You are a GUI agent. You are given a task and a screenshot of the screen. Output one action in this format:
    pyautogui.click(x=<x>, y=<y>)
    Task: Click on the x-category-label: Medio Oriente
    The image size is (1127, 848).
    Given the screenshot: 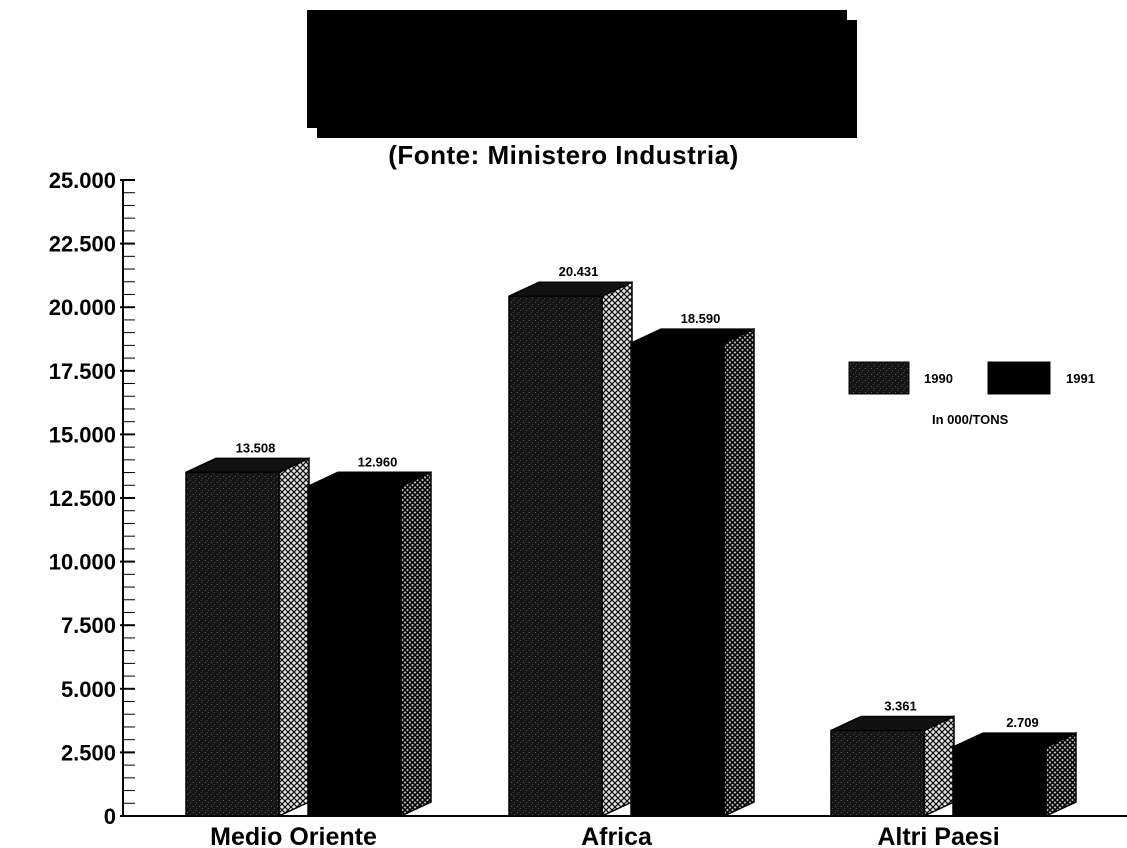 What is the action you would take?
    pyautogui.click(x=293, y=835)
    